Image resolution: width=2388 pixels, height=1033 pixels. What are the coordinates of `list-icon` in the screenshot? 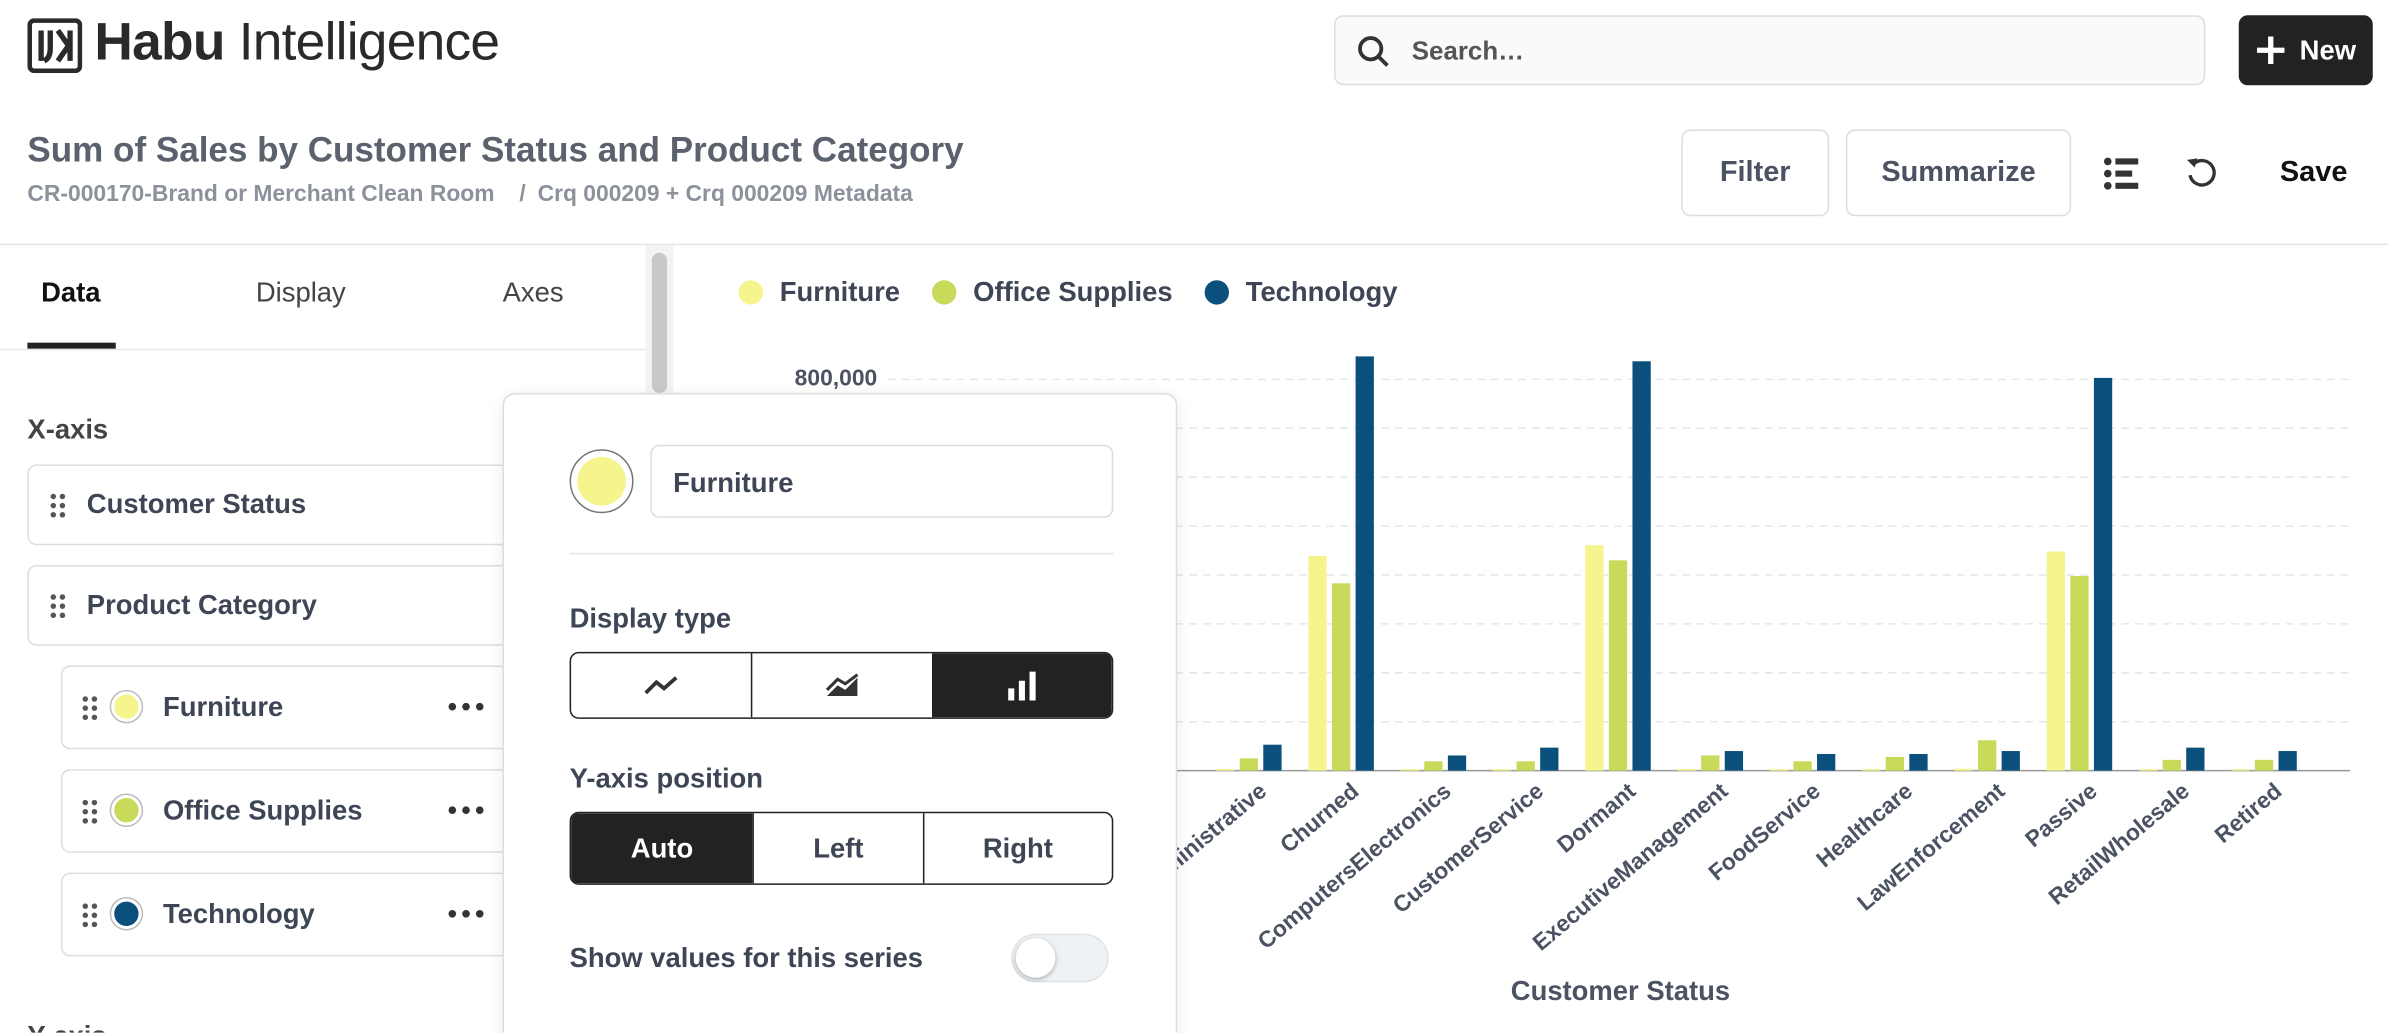 It's located at (2121, 173).